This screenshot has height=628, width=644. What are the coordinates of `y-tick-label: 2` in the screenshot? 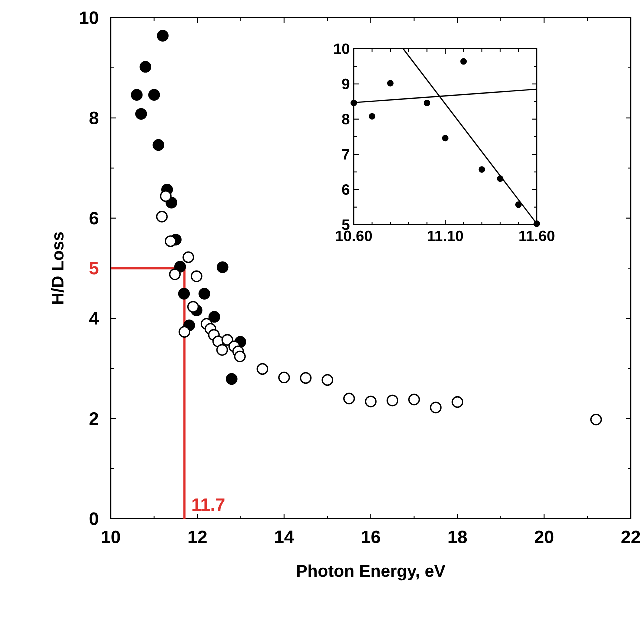 It's located at (94, 419).